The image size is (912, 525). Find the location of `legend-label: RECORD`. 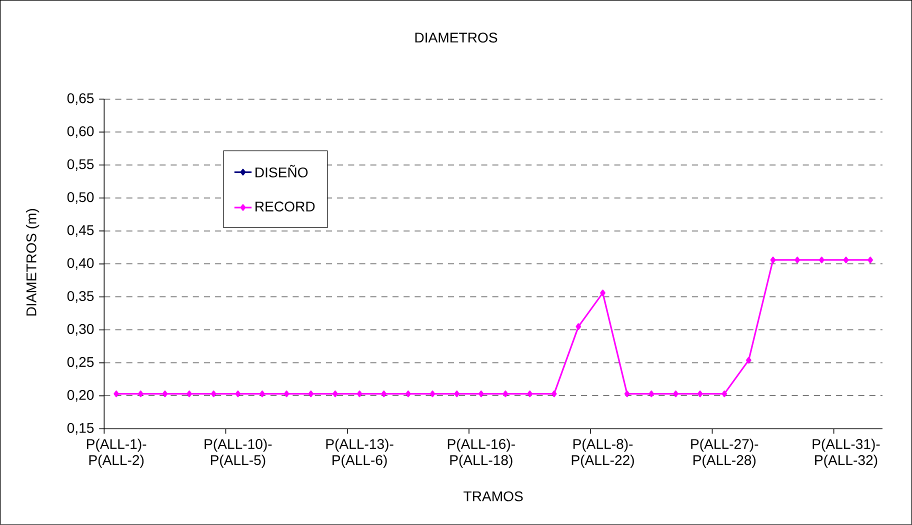

legend-label: RECORD is located at coordinates (285, 207).